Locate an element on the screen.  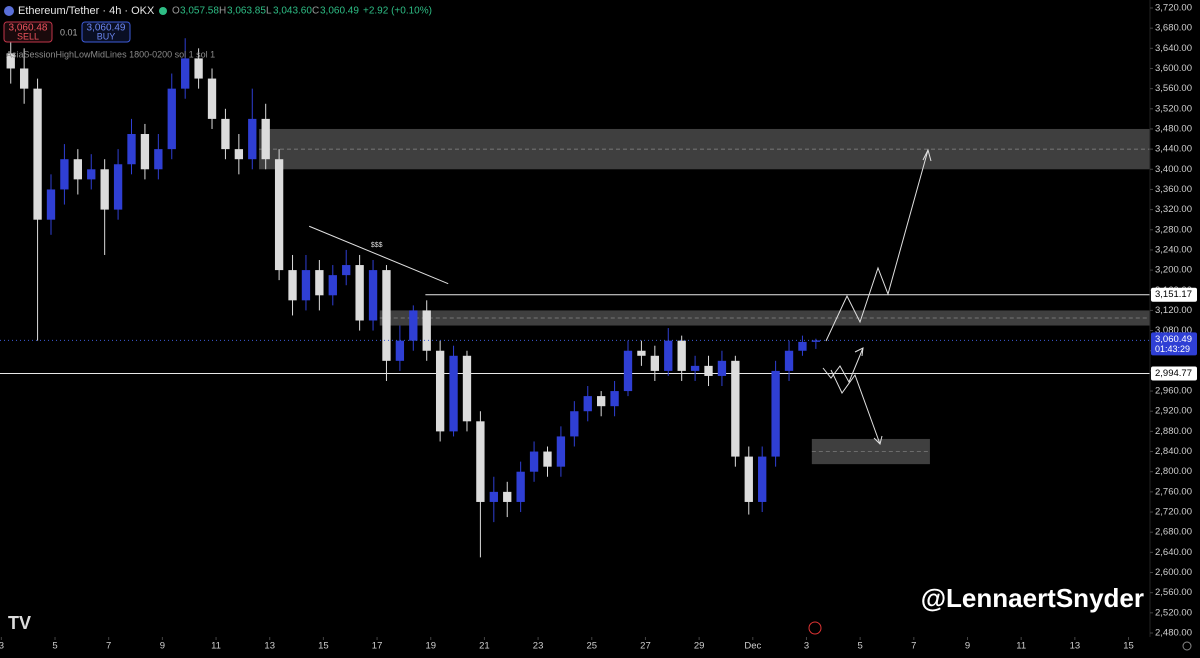
projection-arrows is located at coordinates (877, 296).